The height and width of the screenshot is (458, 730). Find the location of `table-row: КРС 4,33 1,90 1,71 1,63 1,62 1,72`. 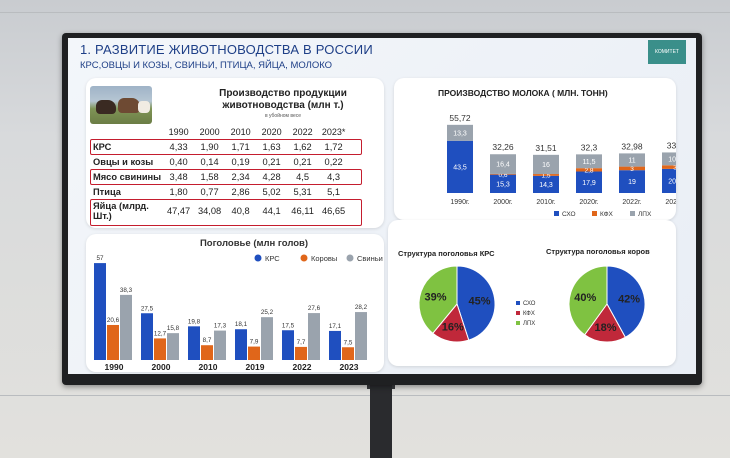

table-row: КРС 4,33 1,90 1,71 1,63 1,62 1,72 is located at coordinates (219, 146).